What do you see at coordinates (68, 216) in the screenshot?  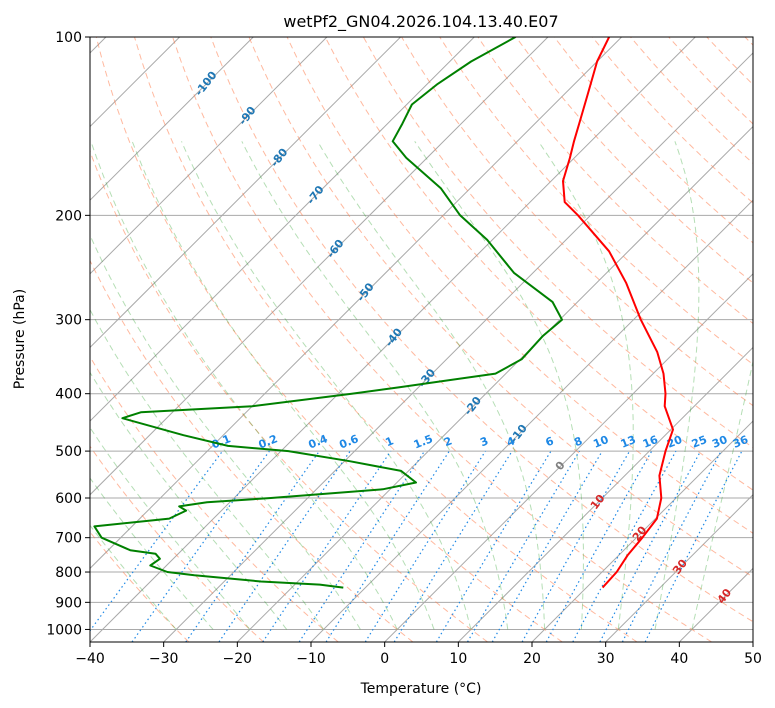 I see `y-tick-label: 200` at bounding box center [68, 216].